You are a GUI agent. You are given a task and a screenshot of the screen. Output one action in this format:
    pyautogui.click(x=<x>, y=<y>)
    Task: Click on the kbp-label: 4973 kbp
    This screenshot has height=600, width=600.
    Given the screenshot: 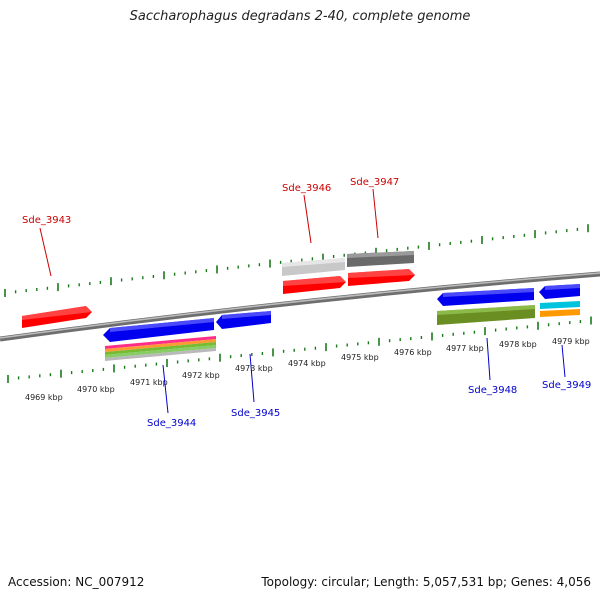 What is the action you would take?
    pyautogui.click(x=254, y=368)
    